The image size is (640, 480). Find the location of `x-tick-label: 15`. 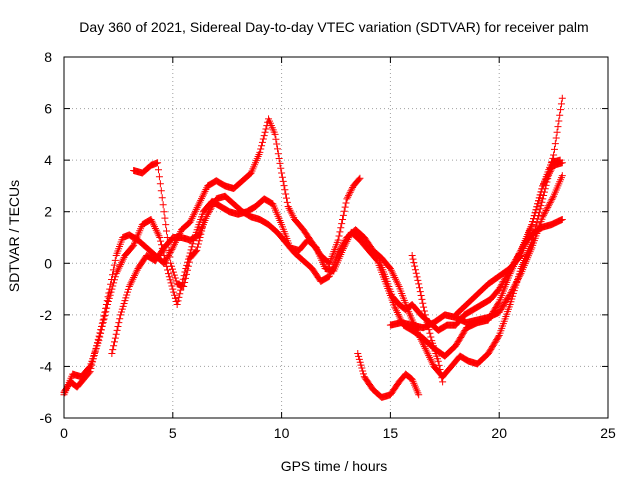

x-tick-label: 15 is located at coordinates (391, 433).